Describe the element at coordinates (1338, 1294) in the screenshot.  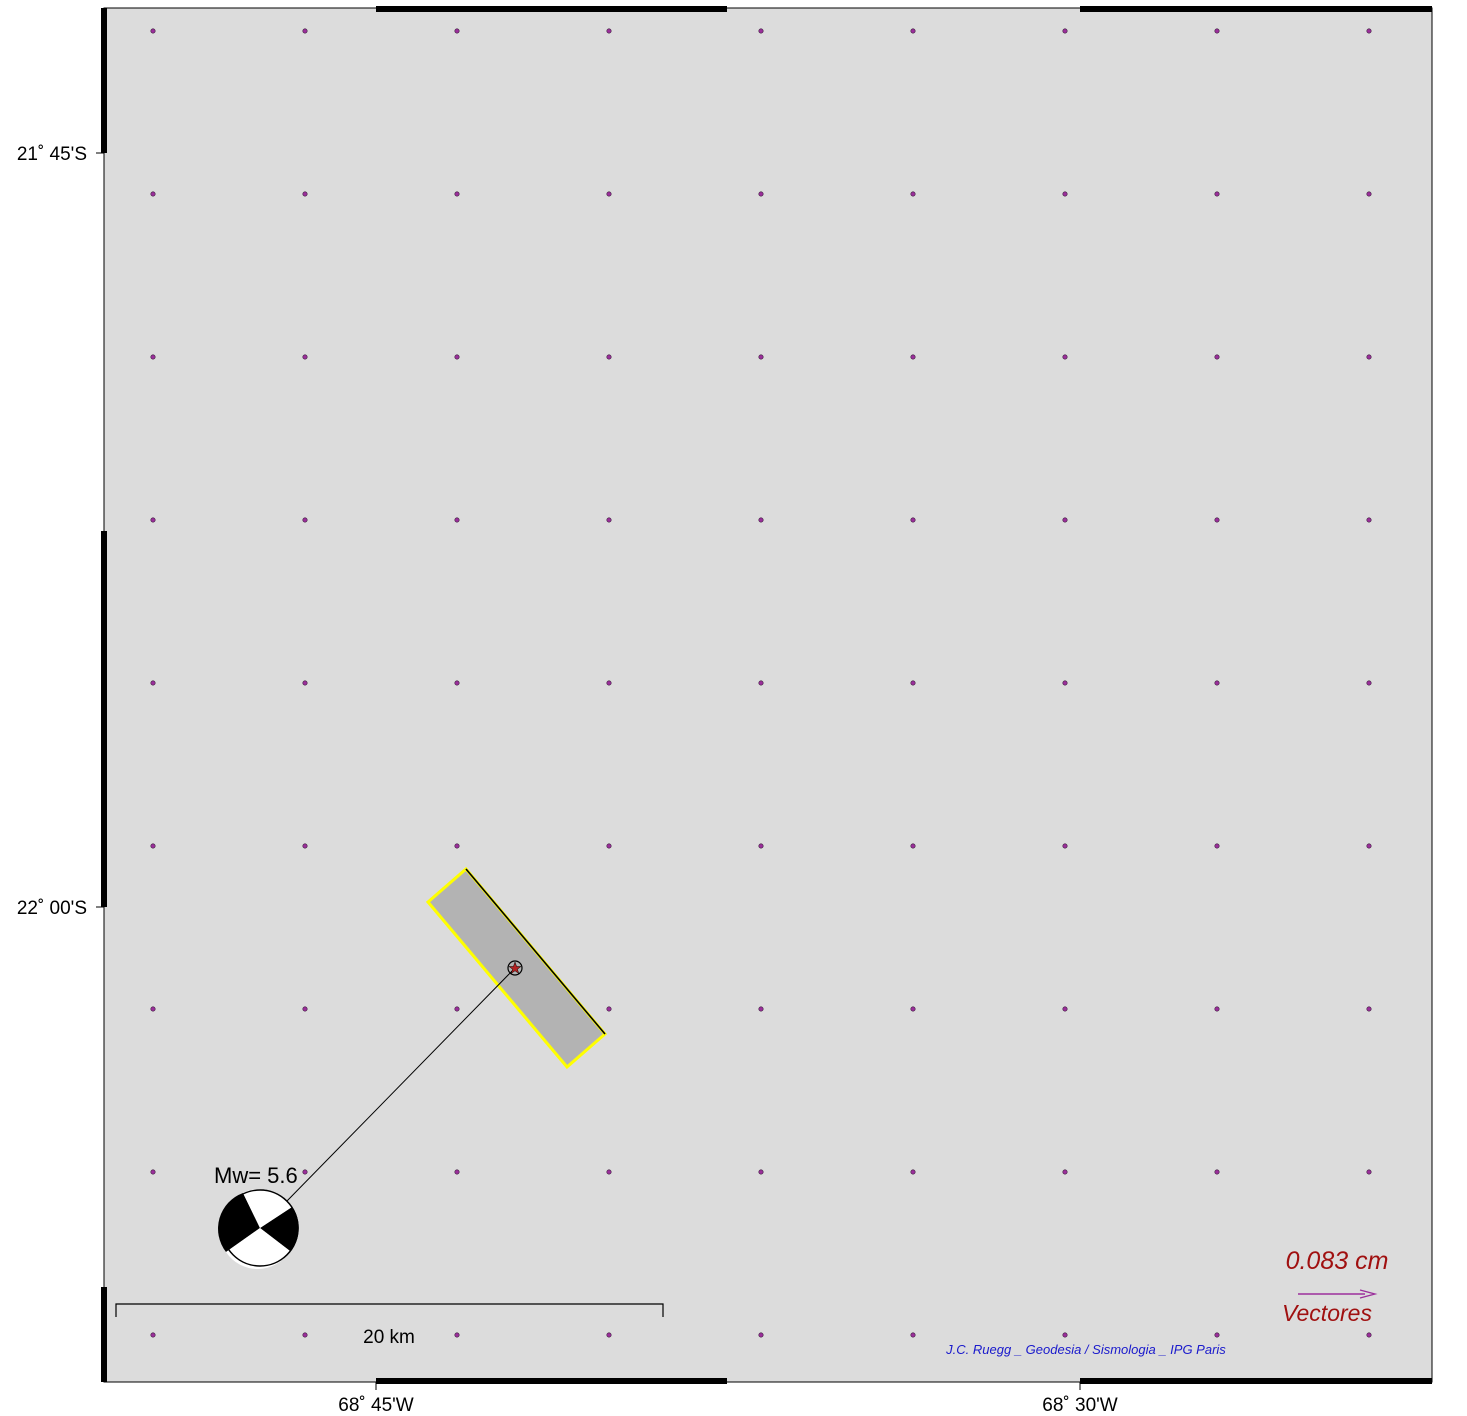
I see `vector-arrow-icon` at that location.